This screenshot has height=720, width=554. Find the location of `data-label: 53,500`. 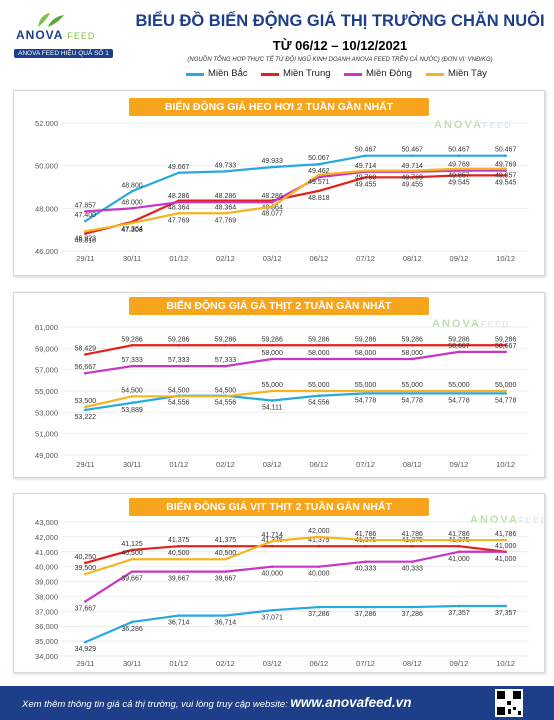

data-label: 53,500 is located at coordinates (86, 401).